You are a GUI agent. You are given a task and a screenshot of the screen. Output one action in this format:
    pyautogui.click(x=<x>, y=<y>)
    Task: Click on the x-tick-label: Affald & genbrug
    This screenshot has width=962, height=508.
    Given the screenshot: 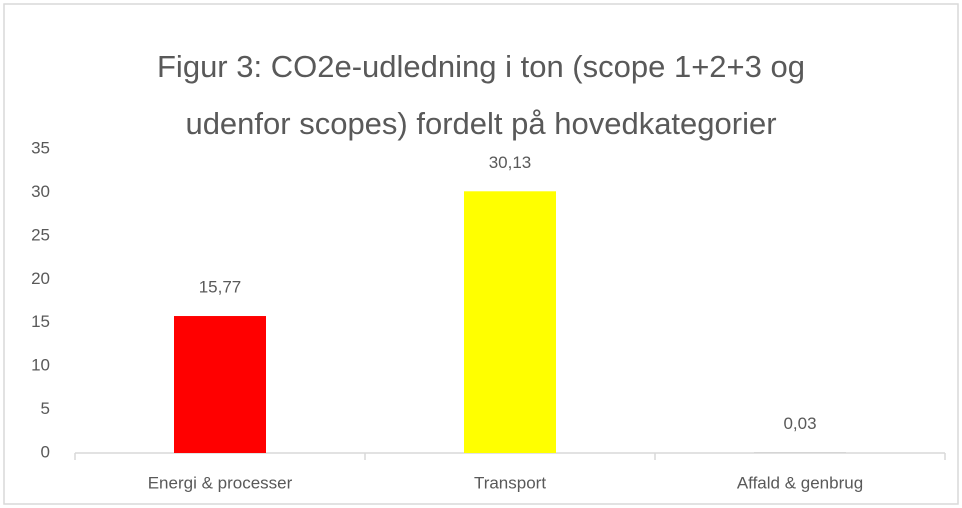 What is the action you would take?
    pyautogui.click(x=800, y=482)
    